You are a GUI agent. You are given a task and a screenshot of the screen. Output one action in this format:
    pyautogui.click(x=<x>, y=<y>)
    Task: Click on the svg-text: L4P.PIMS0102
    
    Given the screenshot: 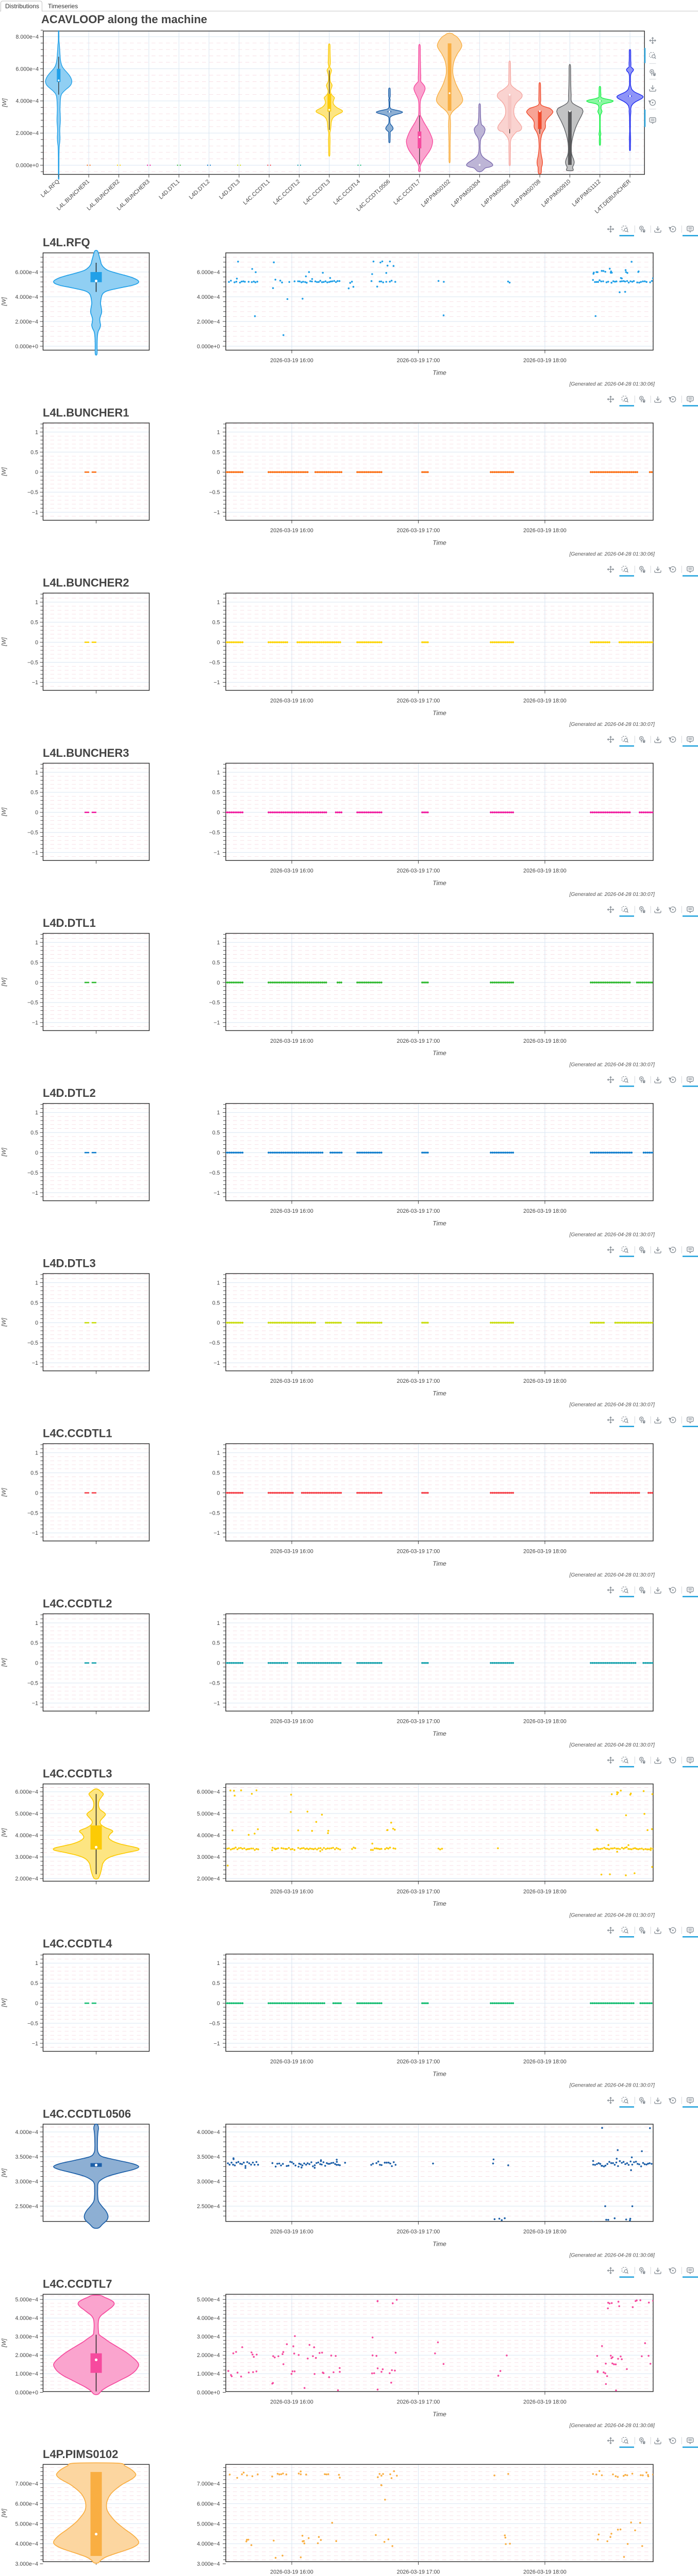 What is the action you would take?
    pyautogui.click(x=80, y=2454)
    